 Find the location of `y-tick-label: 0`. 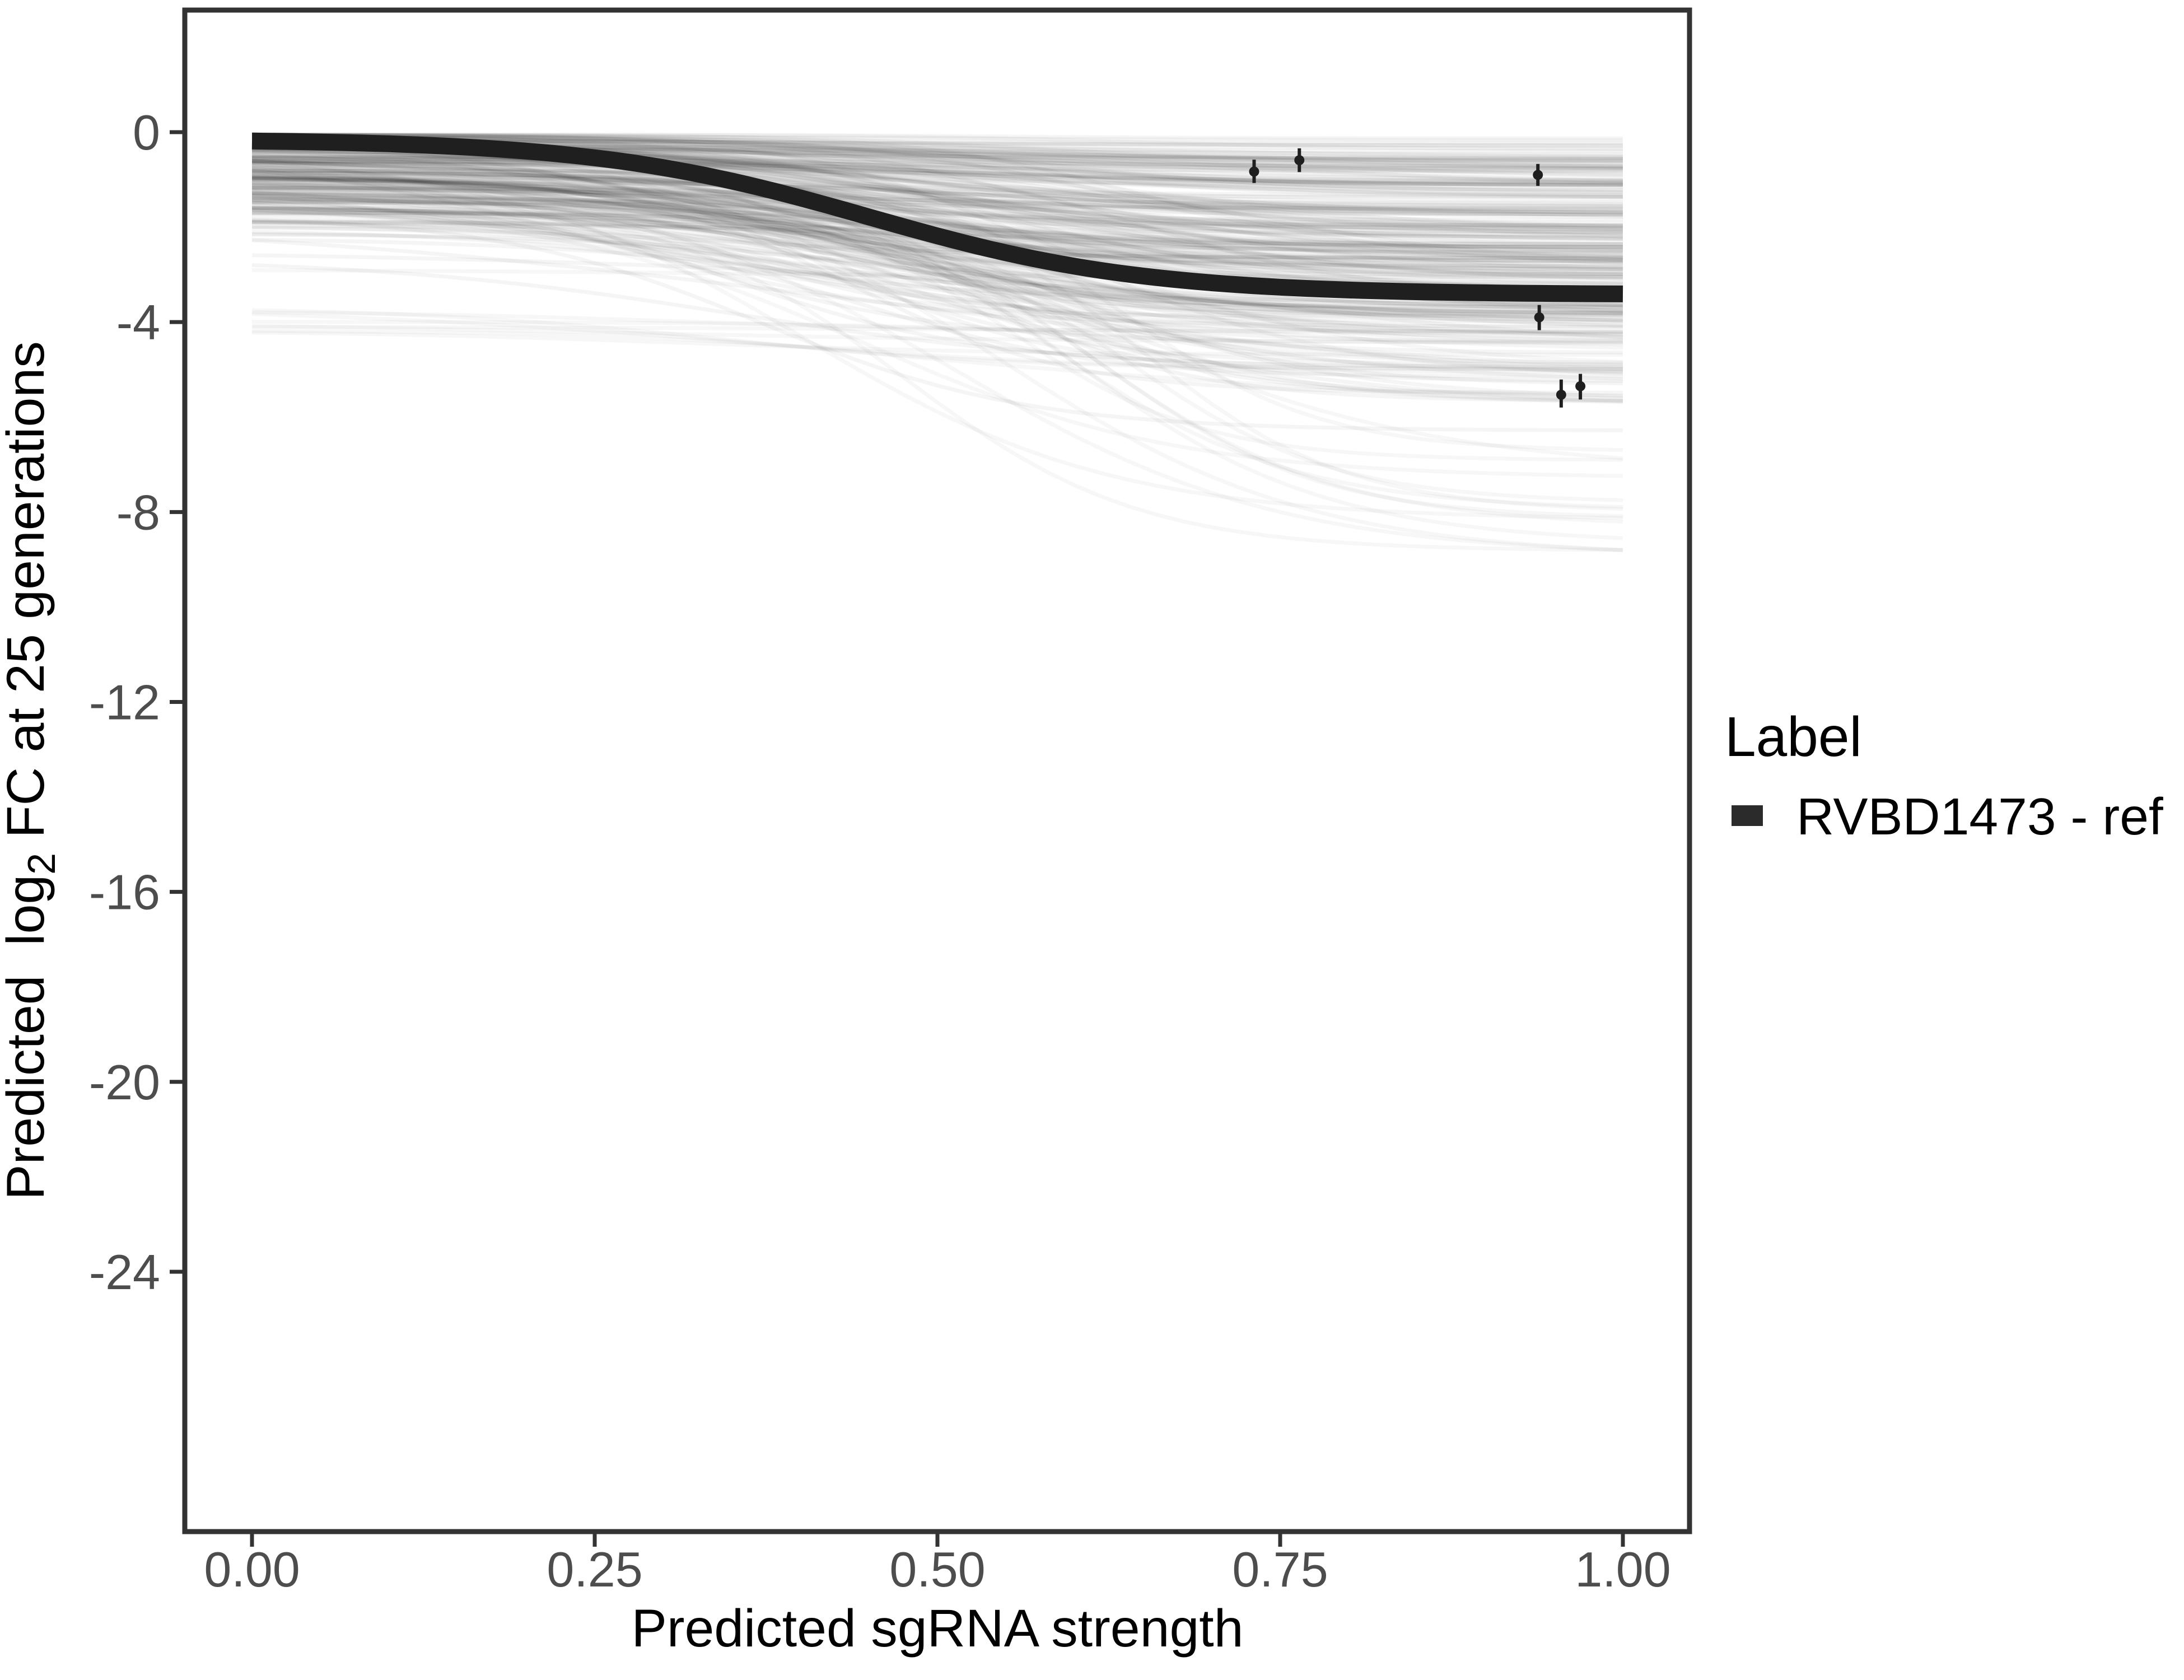

y-tick-label: 0 is located at coordinates (147, 133).